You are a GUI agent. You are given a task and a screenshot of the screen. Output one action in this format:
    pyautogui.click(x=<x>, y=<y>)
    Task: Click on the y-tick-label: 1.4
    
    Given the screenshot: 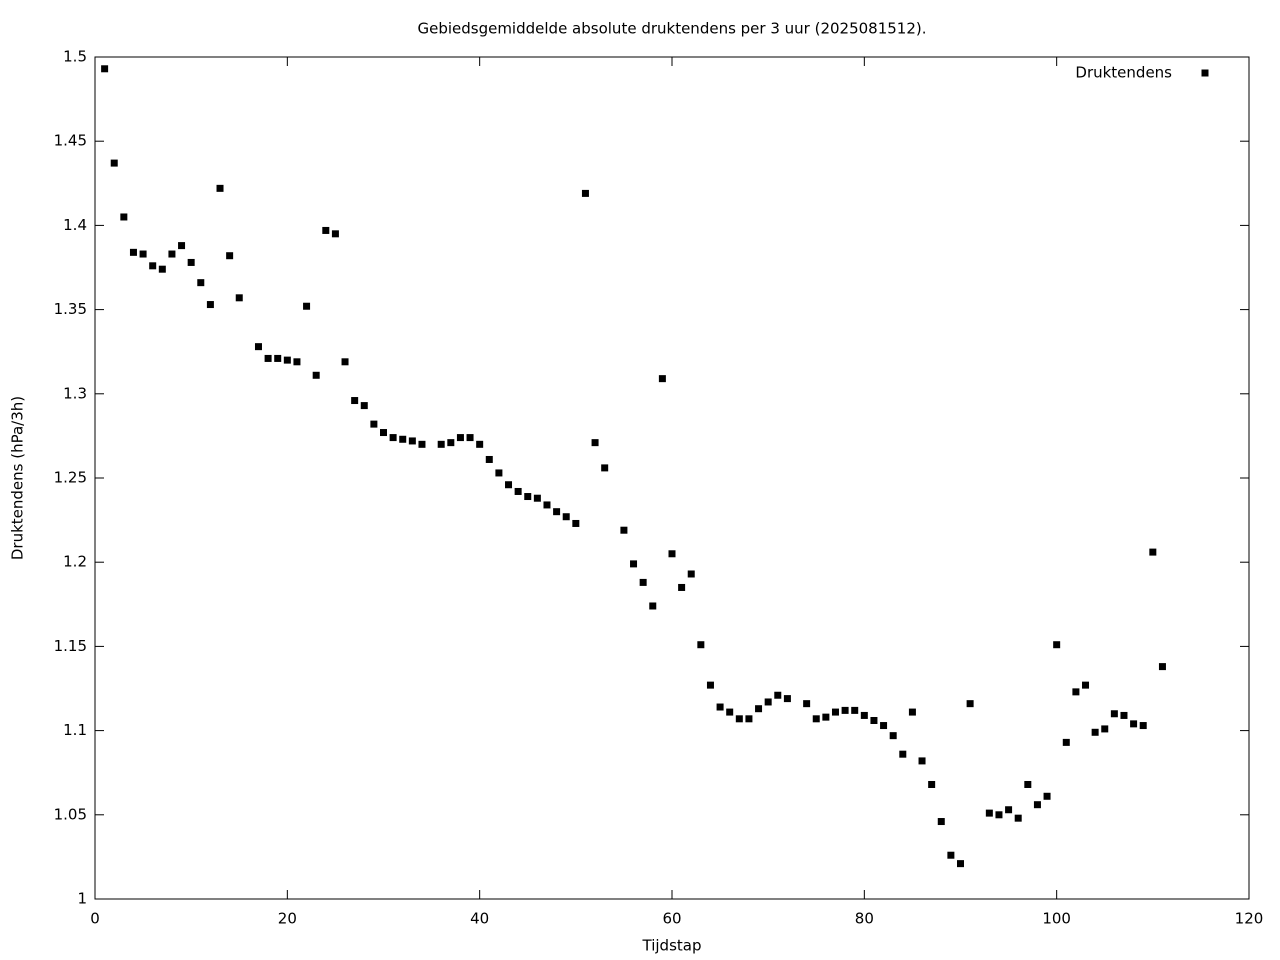 What is the action you would take?
    pyautogui.click(x=75, y=225)
    